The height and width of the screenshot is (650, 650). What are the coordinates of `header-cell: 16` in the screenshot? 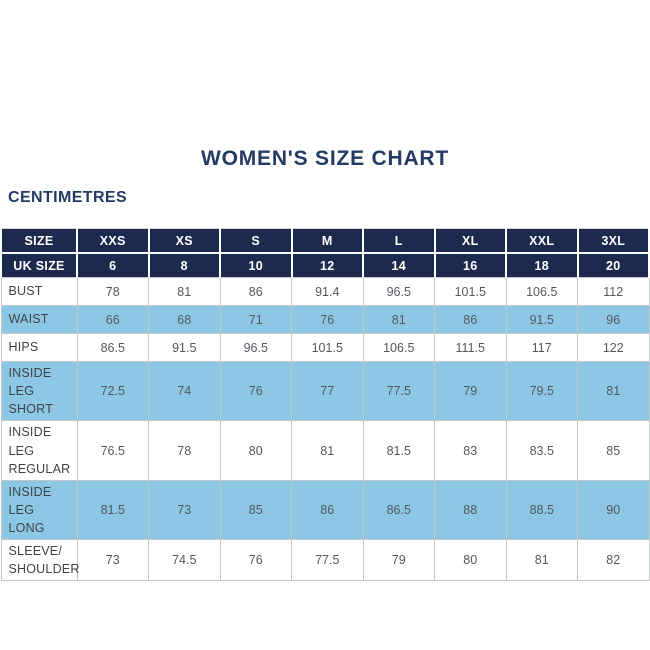 It's located at (470, 265).